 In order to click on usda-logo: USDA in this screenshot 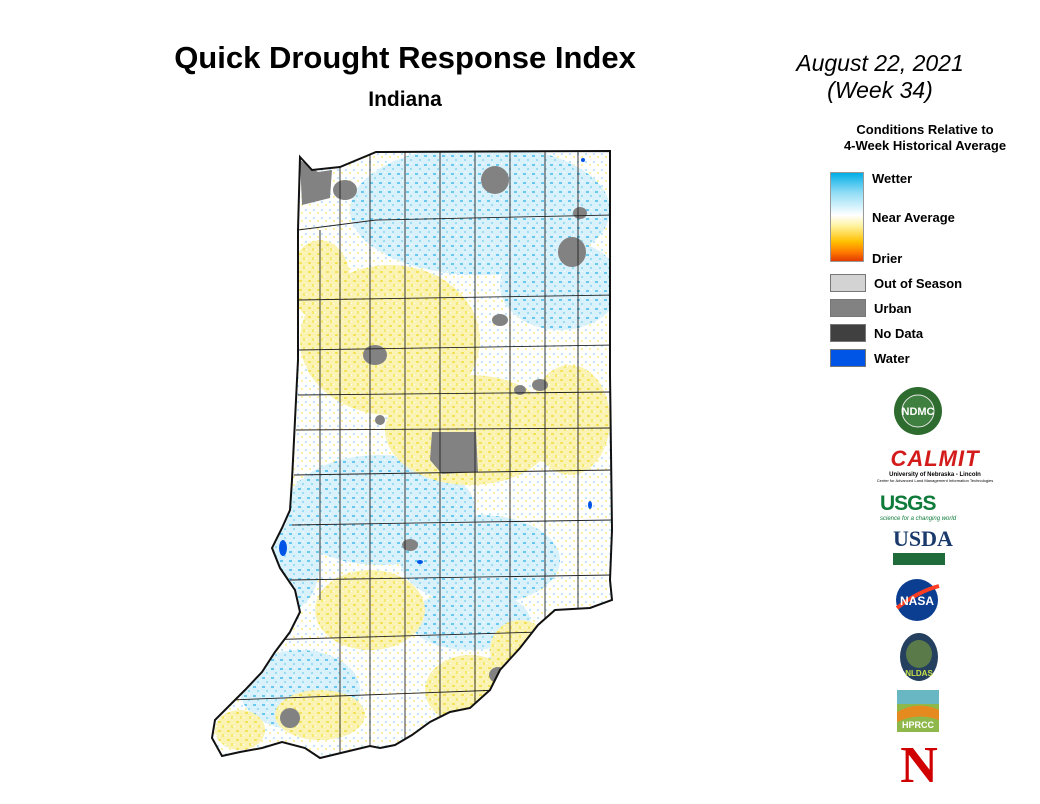, I will do `click(923, 546)`.